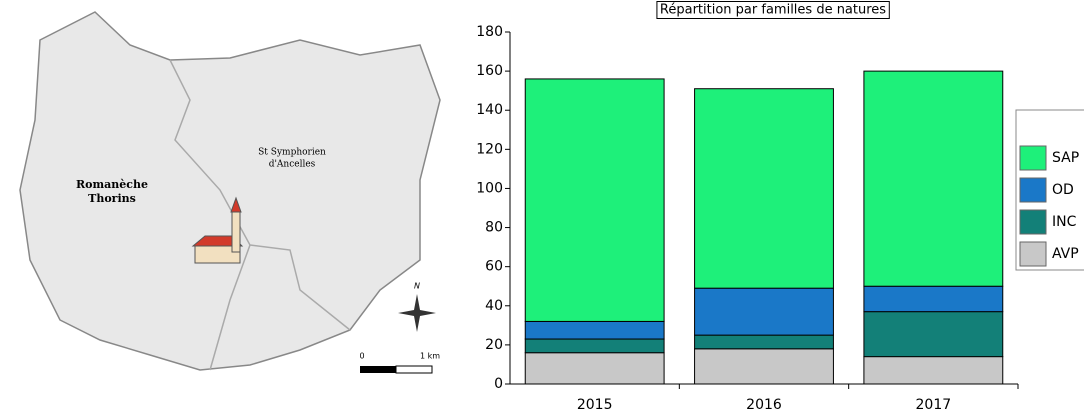 The height and width of the screenshot is (414, 1084). Describe the element at coordinates (489, 71) in the screenshot. I see `y-tick-label: 160` at that location.